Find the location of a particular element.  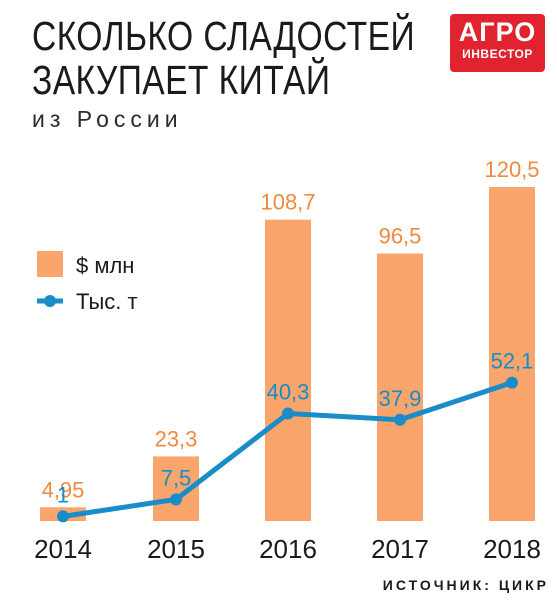

bar-2016 is located at coordinates (288, 370).